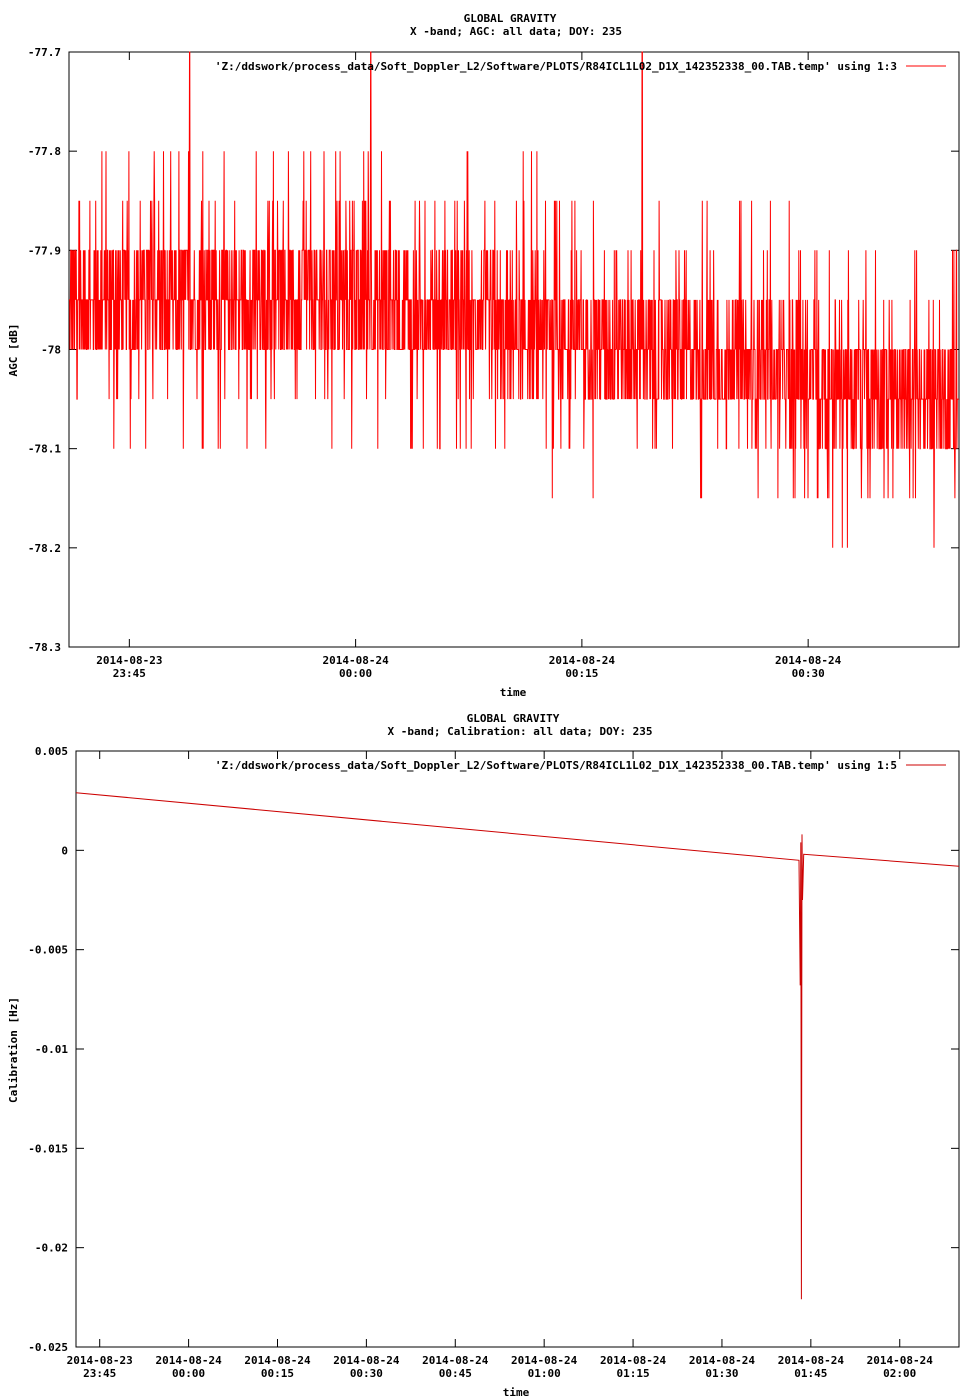 The image size is (980, 1400). Describe the element at coordinates (100, 1360) in the screenshot. I see `calibration-x-tick-date: 2014-08-23` at that location.